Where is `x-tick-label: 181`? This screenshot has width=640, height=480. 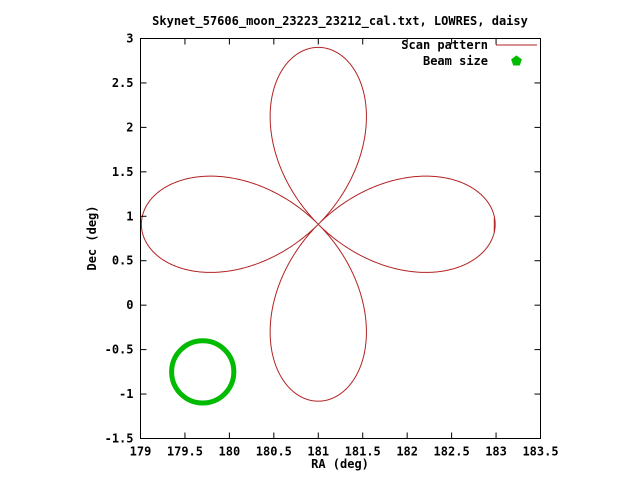
x-tick-label: 181 is located at coordinates (318, 452).